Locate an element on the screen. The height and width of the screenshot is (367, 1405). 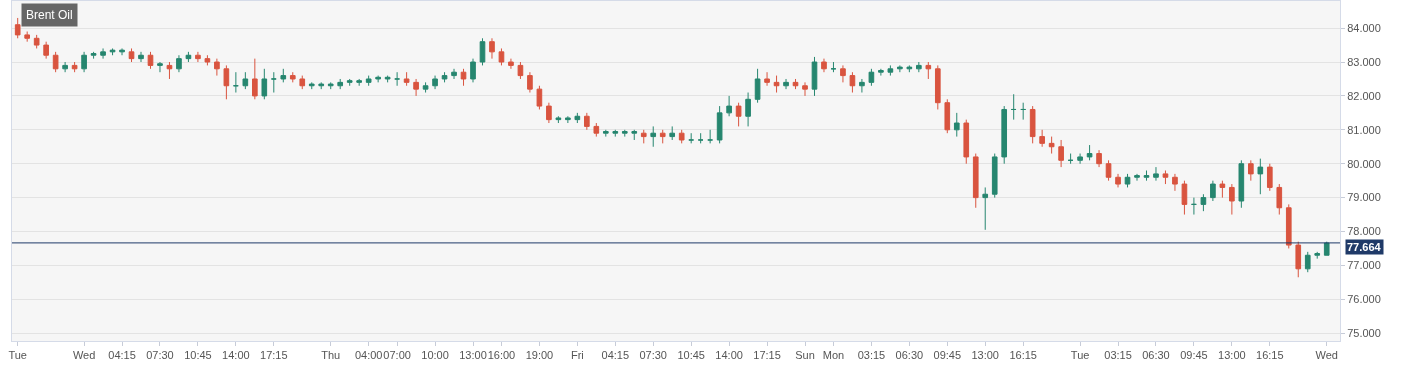
y-tick-label: 75.000 is located at coordinates (1364, 333).